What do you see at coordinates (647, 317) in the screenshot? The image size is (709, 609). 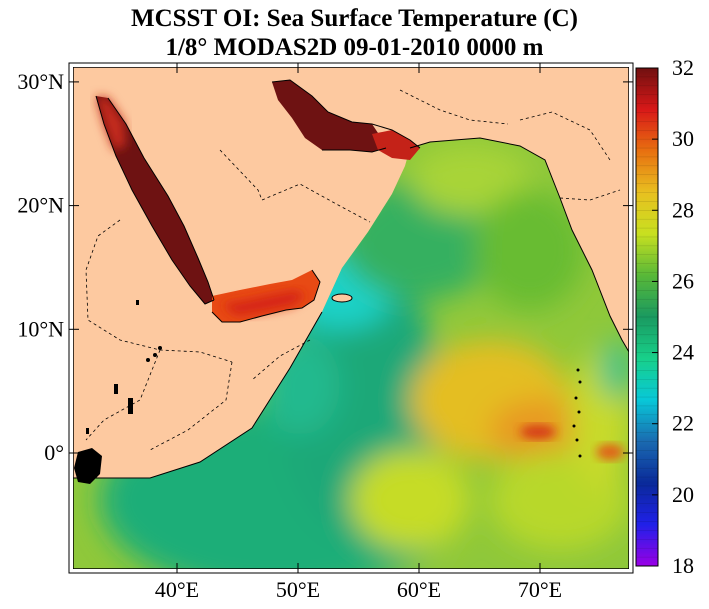 I see `colorbar-scale` at bounding box center [647, 317].